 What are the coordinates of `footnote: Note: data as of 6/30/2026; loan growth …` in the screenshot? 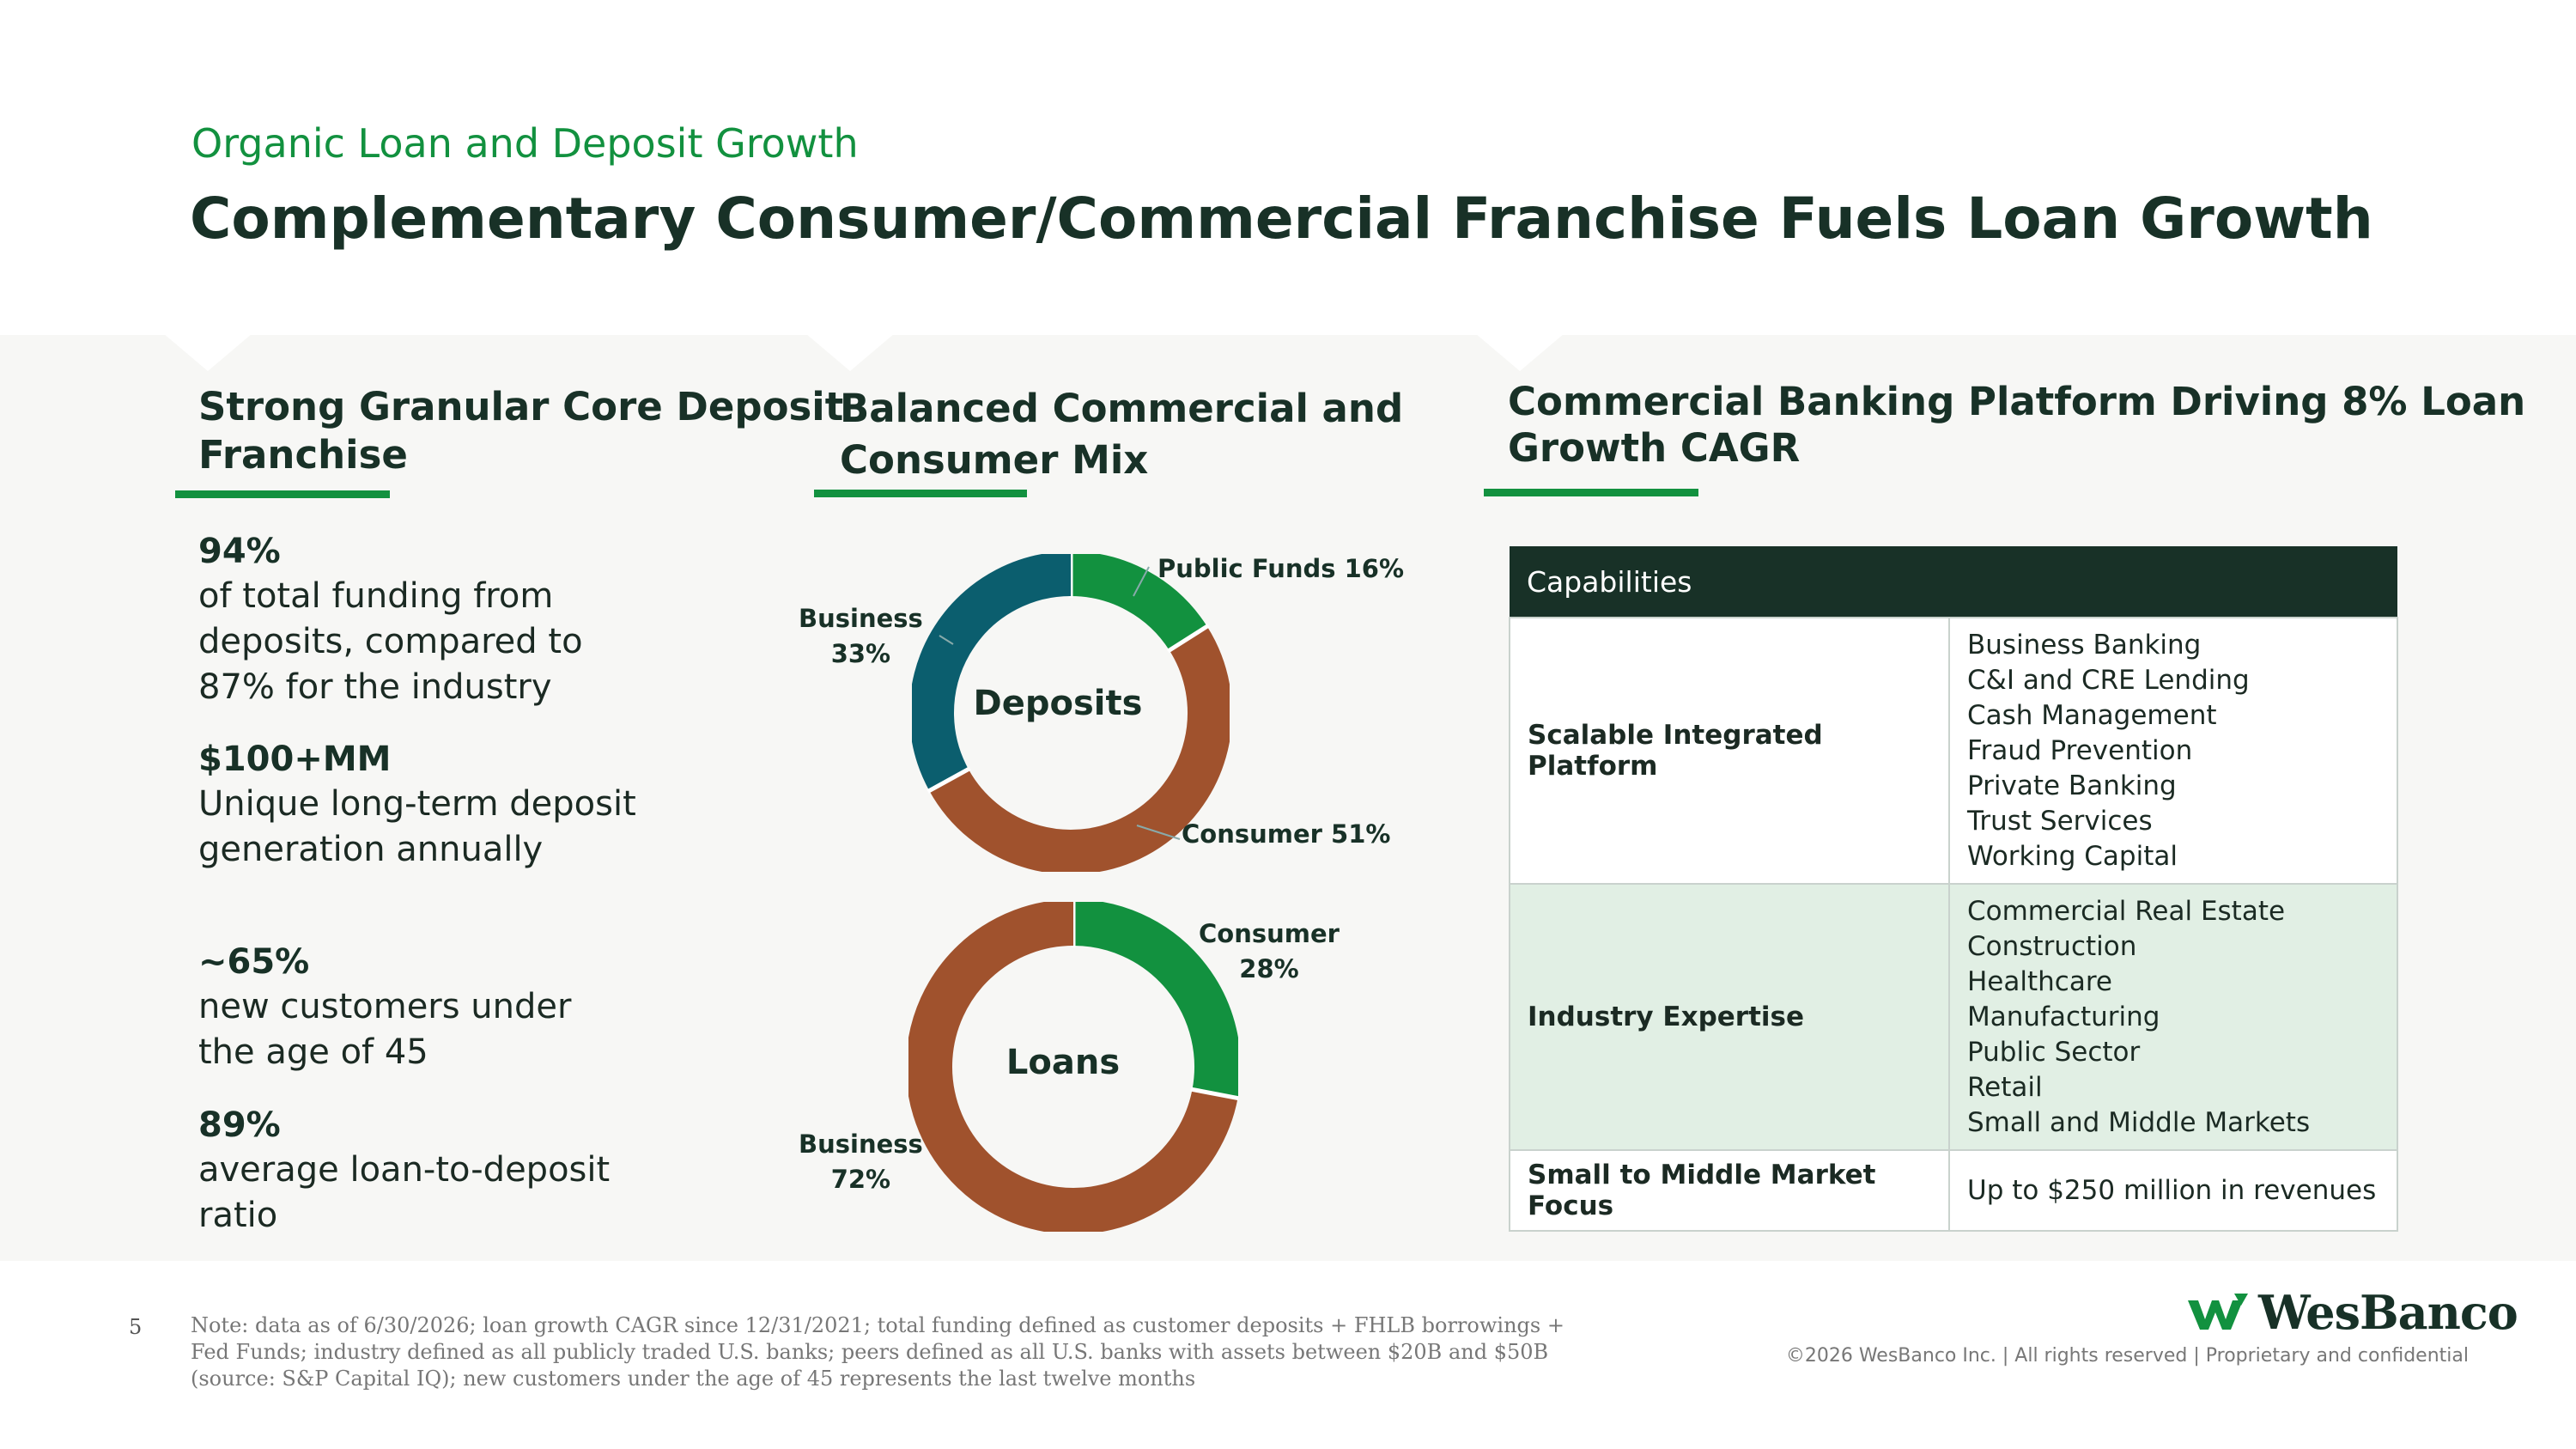 It's located at (878, 1352).